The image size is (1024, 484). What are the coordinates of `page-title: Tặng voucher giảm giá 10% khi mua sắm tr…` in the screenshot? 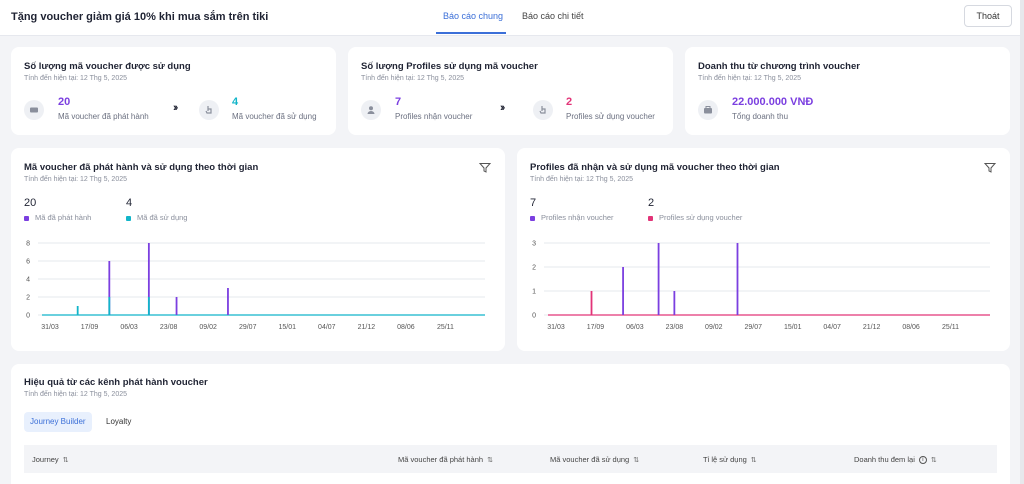 It's located at (140, 17).